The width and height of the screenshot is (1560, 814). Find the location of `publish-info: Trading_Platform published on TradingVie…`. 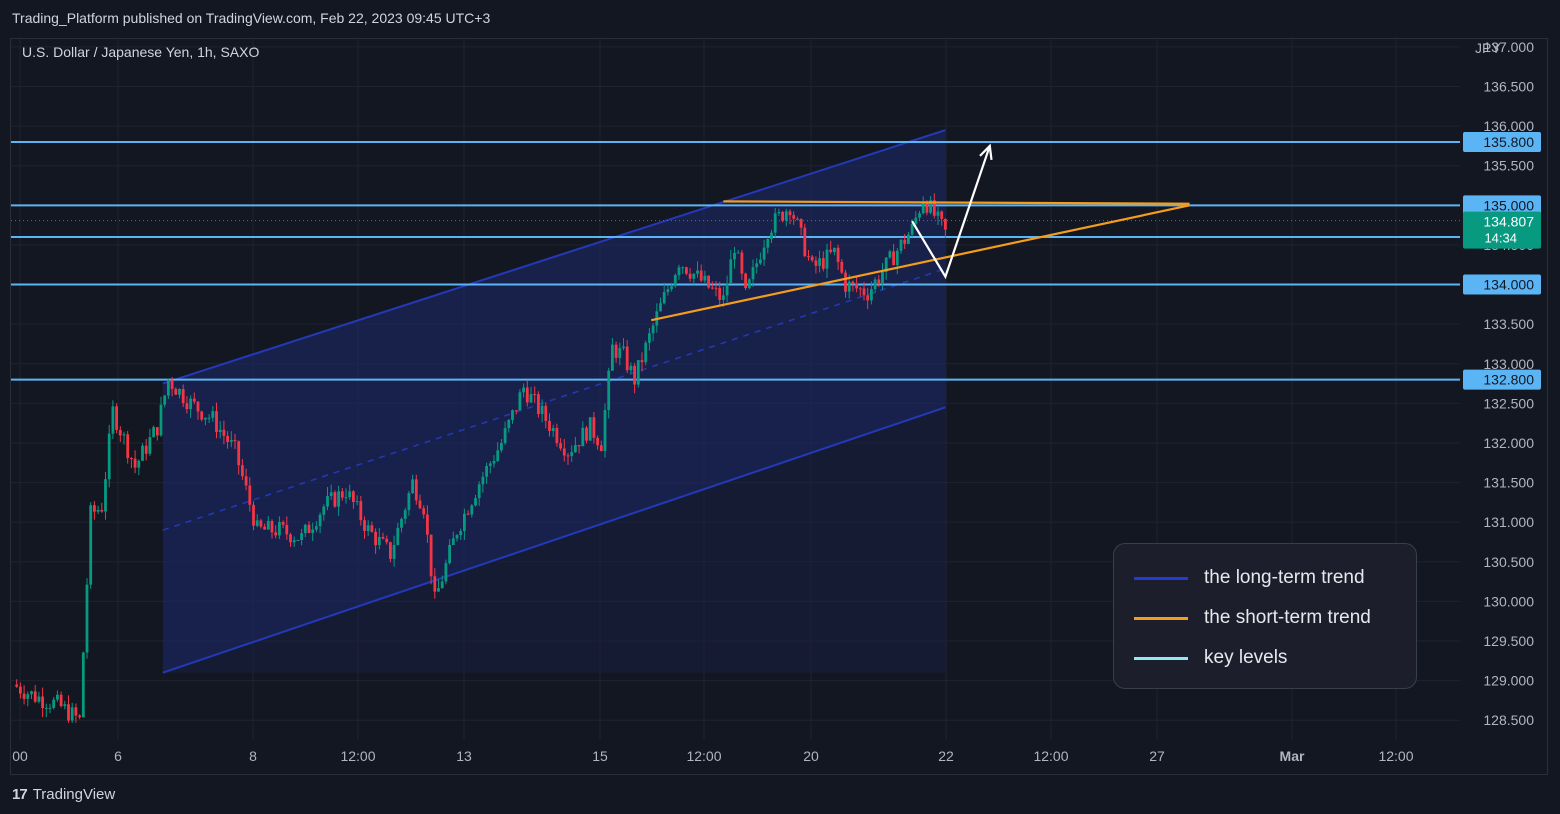

publish-info: Trading_Platform published on TradingVie… is located at coordinates (251, 18).